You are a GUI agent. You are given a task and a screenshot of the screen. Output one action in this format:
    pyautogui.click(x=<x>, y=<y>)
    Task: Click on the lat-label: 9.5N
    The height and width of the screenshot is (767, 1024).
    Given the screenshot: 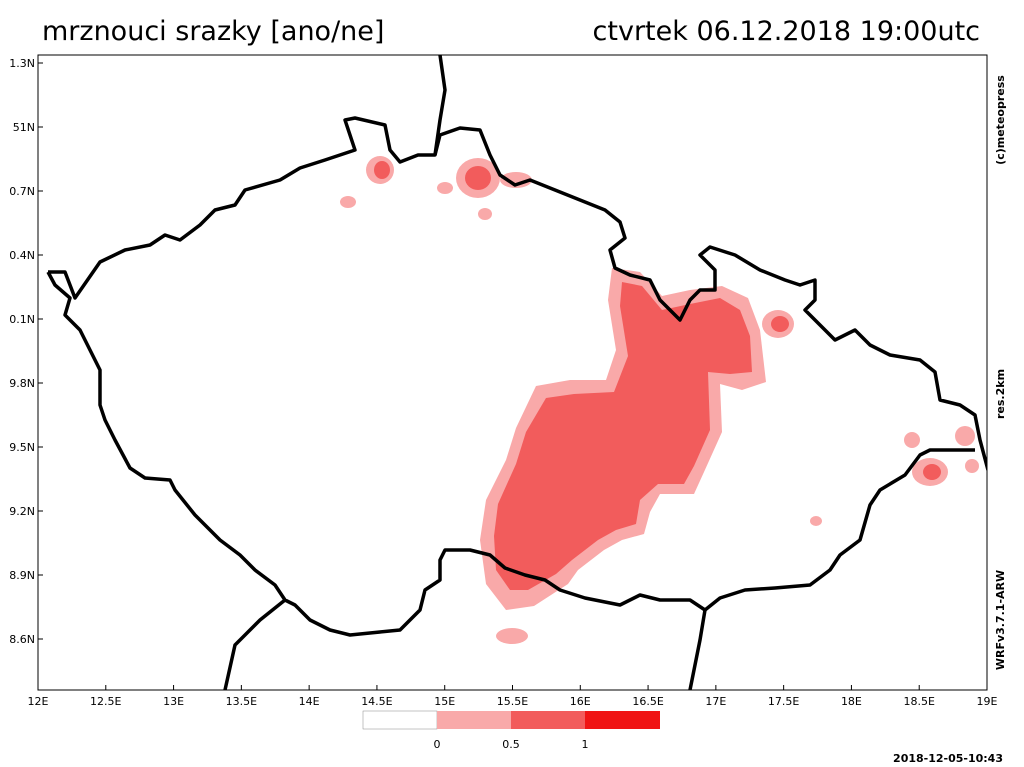 What is the action you would take?
    pyautogui.click(x=22, y=447)
    